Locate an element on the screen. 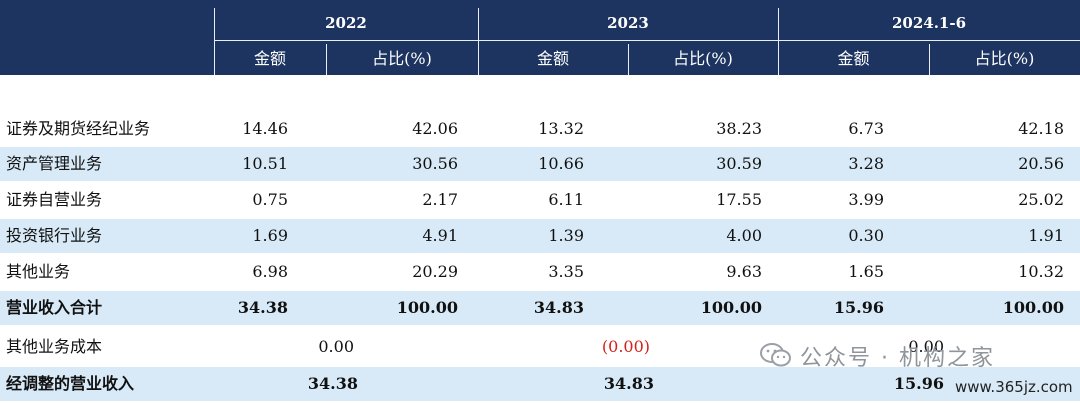 The height and width of the screenshot is (403, 1080). cell-value: 38.23 is located at coordinates (739, 128).